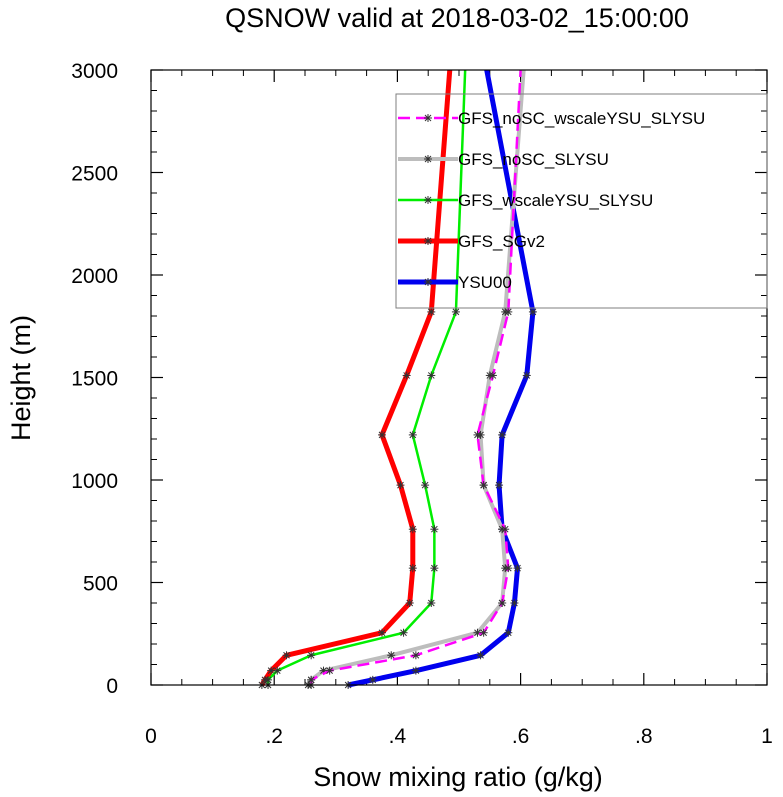 Image resolution: width=783 pixels, height=797 pixels. Describe the element at coordinates (521, 736) in the screenshot. I see `x-tick-label: .6` at that location.